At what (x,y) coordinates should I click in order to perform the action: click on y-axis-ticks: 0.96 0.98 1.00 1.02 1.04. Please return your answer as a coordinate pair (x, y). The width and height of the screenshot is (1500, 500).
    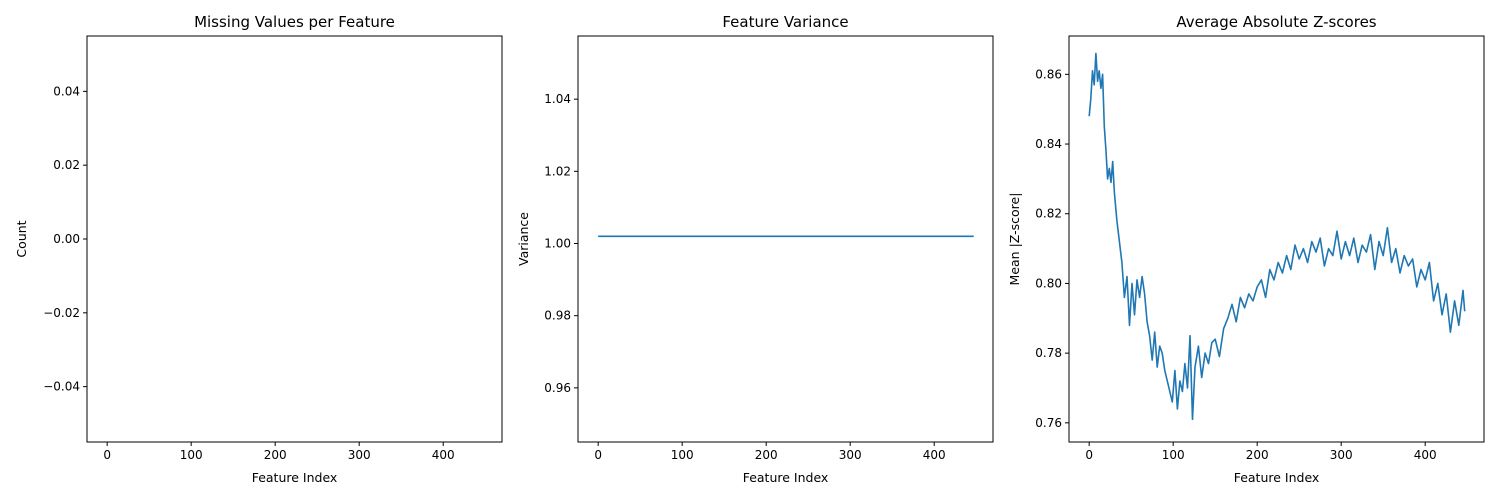
    Looking at the image, I should click on (561, 243).